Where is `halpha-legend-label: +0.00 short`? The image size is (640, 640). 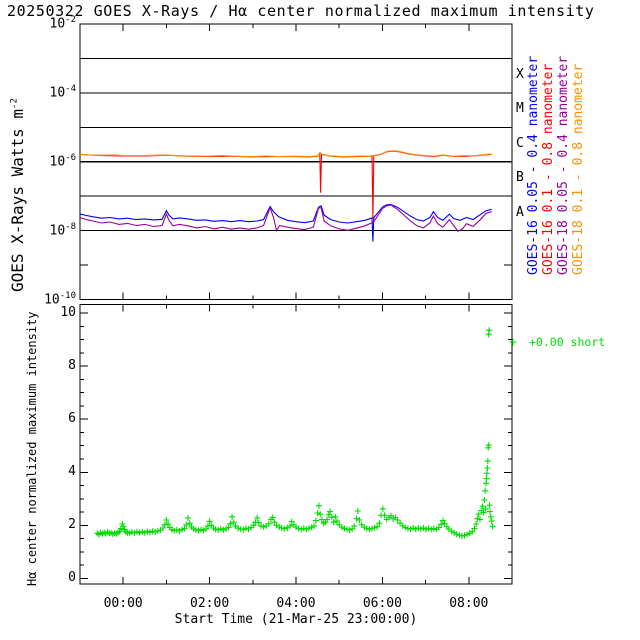 halpha-legend-label: +0.00 short is located at coordinates (567, 342).